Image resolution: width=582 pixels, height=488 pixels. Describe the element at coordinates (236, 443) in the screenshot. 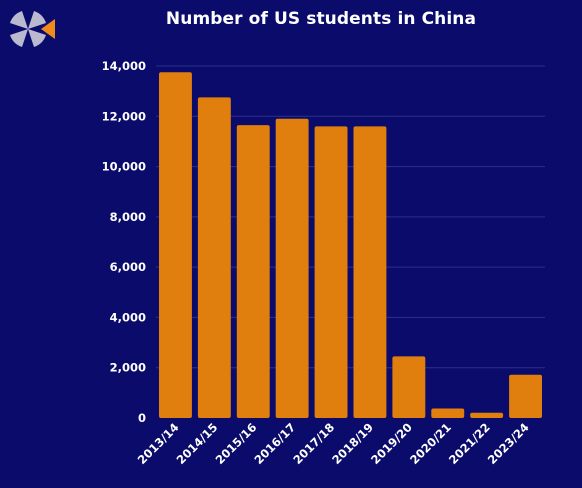

I see `x-tick-label: 2015/16` at that location.